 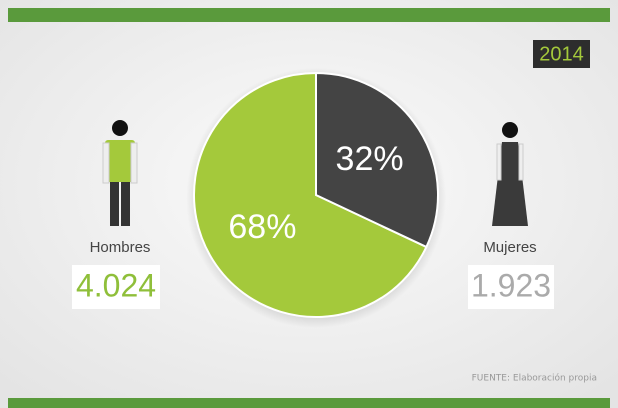 What do you see at coordinates (534, 378) in the screenshot?
I see `source: FUENTE: Elaboración propia` at bounding box center [534, 378].